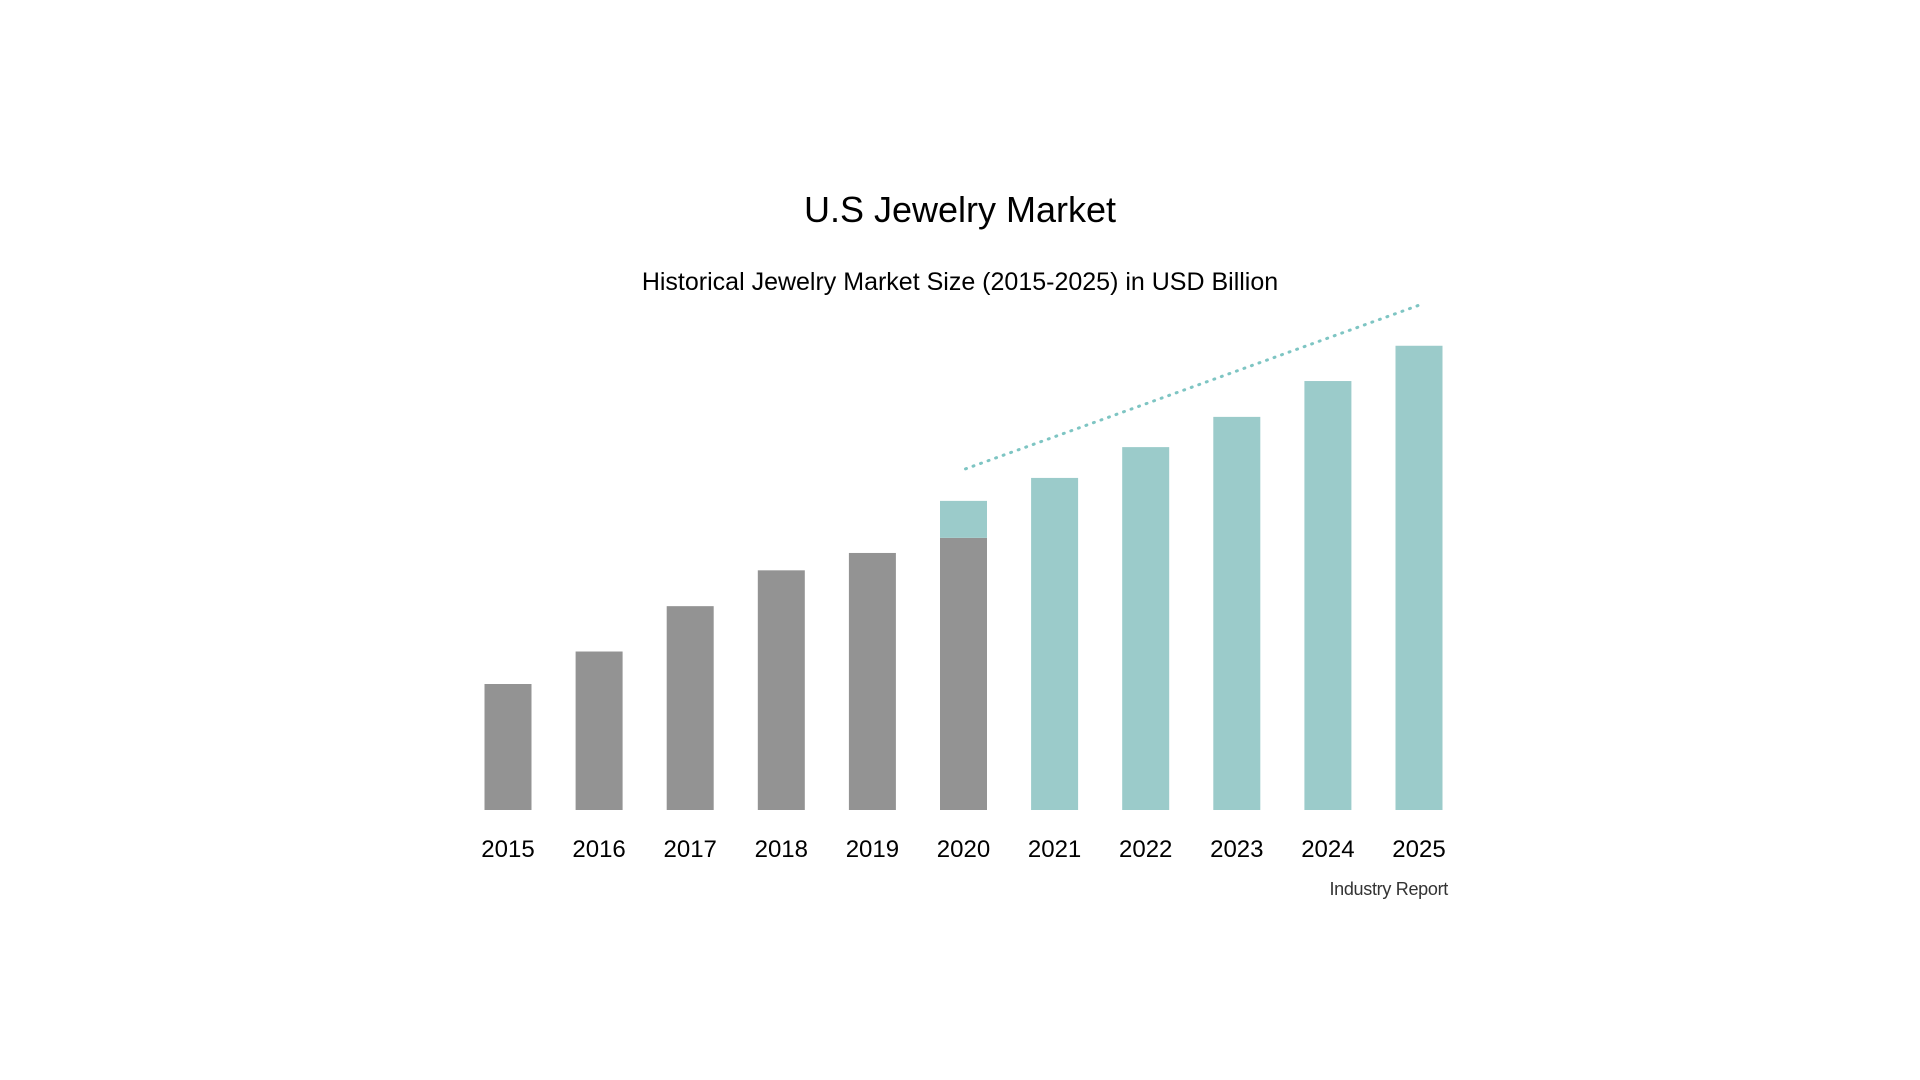 Image resolution: width=1920 pixels, height=1080 pixels. What do you see at coordinates (507, 849) in the screenshot?
I see `x-tick-label-2015: 2015` at bounding box center [507, 849].